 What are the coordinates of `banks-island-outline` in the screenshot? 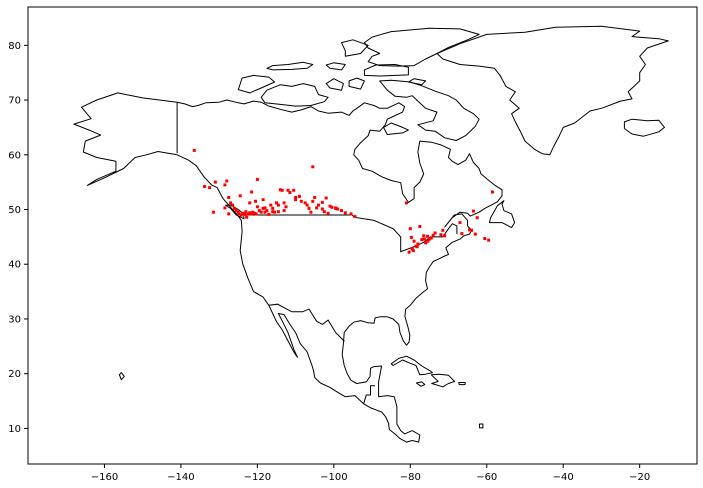 It's located at (256, 84).